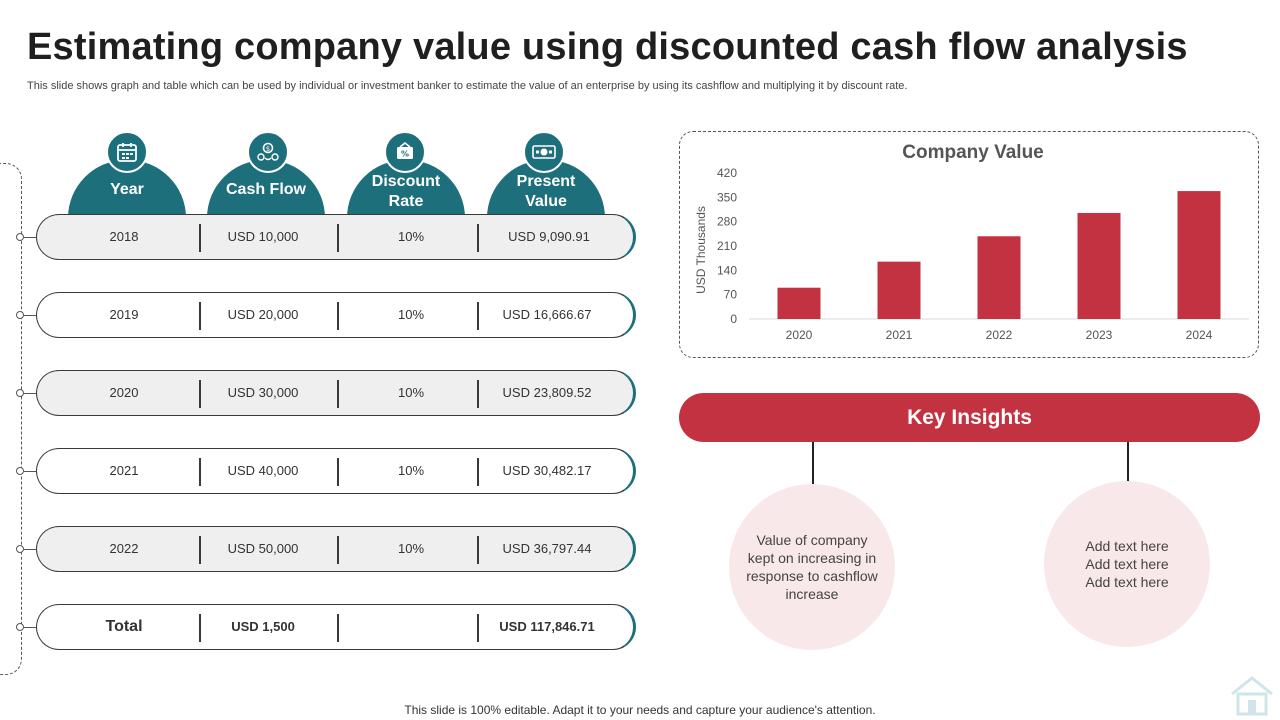 This screenshot has height=720, width=1280. What do you see at coordinates (727, 173) in the screenshot?
I see `y-tick-label: 420` at bounding box center [727, 173].